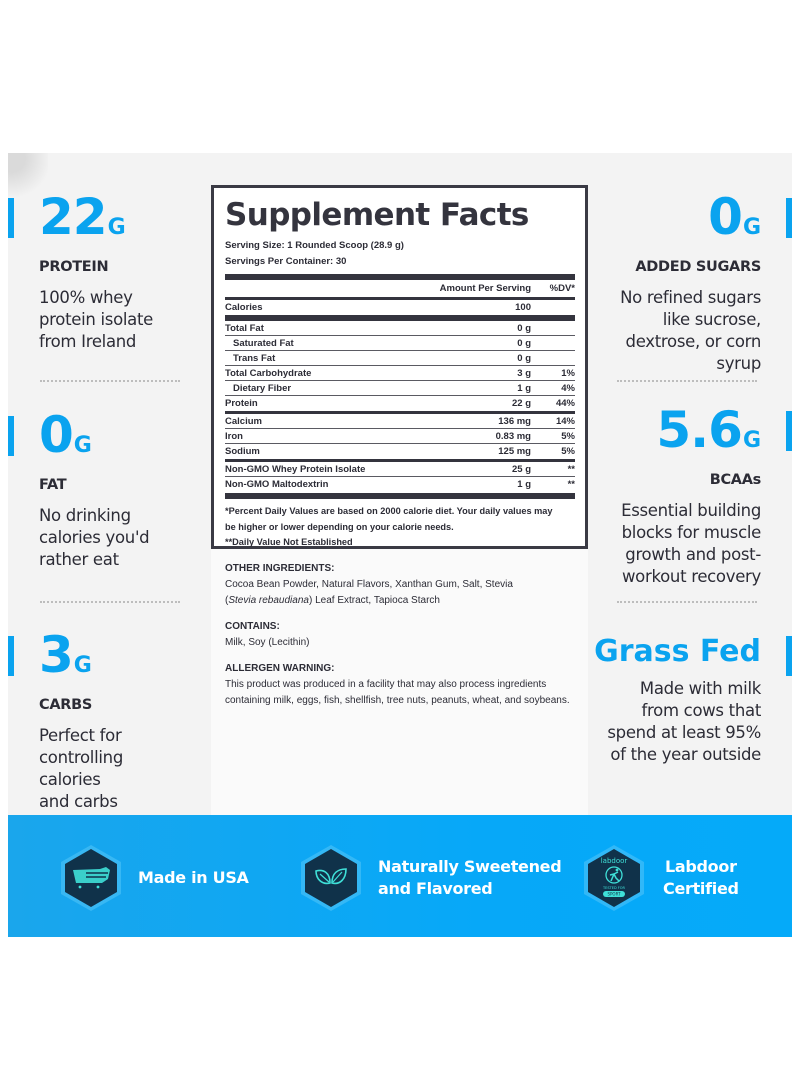  Describe the element at coordinates (94, 537) in the screenshot. I see `feature-desc: No drinking calories you'd rather eat` at that location.